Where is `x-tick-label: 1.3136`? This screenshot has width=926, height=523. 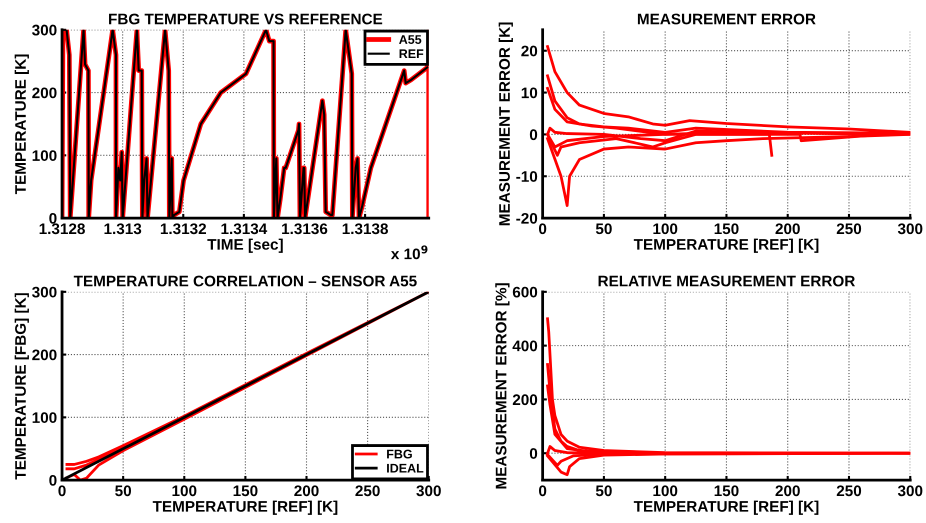 x-tick-label: 1.3136 is located at coordinates (305, 228).